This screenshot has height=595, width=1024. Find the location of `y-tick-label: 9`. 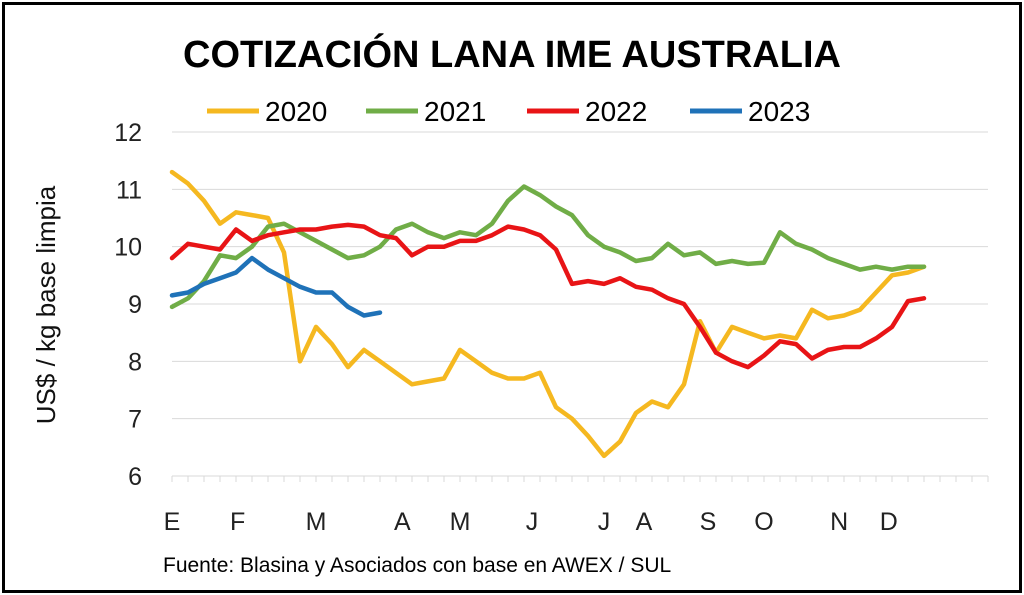

y-tick-label: 9 is located at coordinates (135, 305).